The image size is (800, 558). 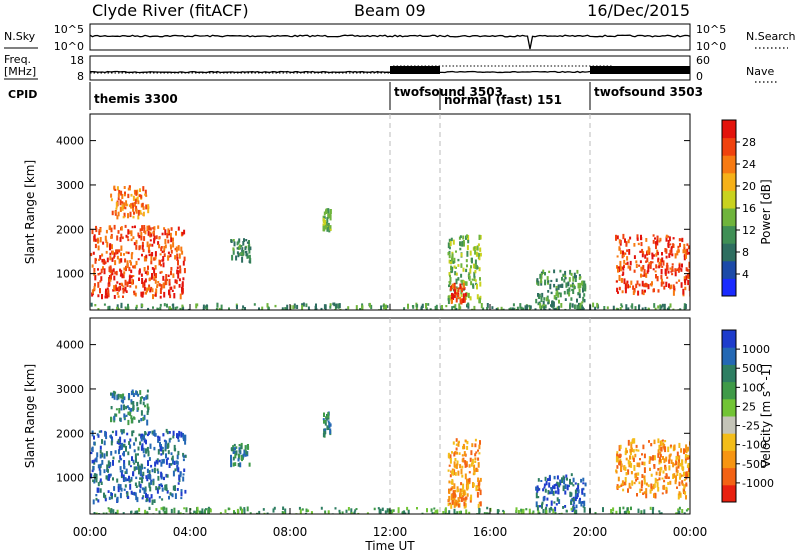 What do you see at coordinates (754, 445) in the screenshot?
I see `velocity-colorbar-tick-label-5: -100` at bounding box center [754, 445].